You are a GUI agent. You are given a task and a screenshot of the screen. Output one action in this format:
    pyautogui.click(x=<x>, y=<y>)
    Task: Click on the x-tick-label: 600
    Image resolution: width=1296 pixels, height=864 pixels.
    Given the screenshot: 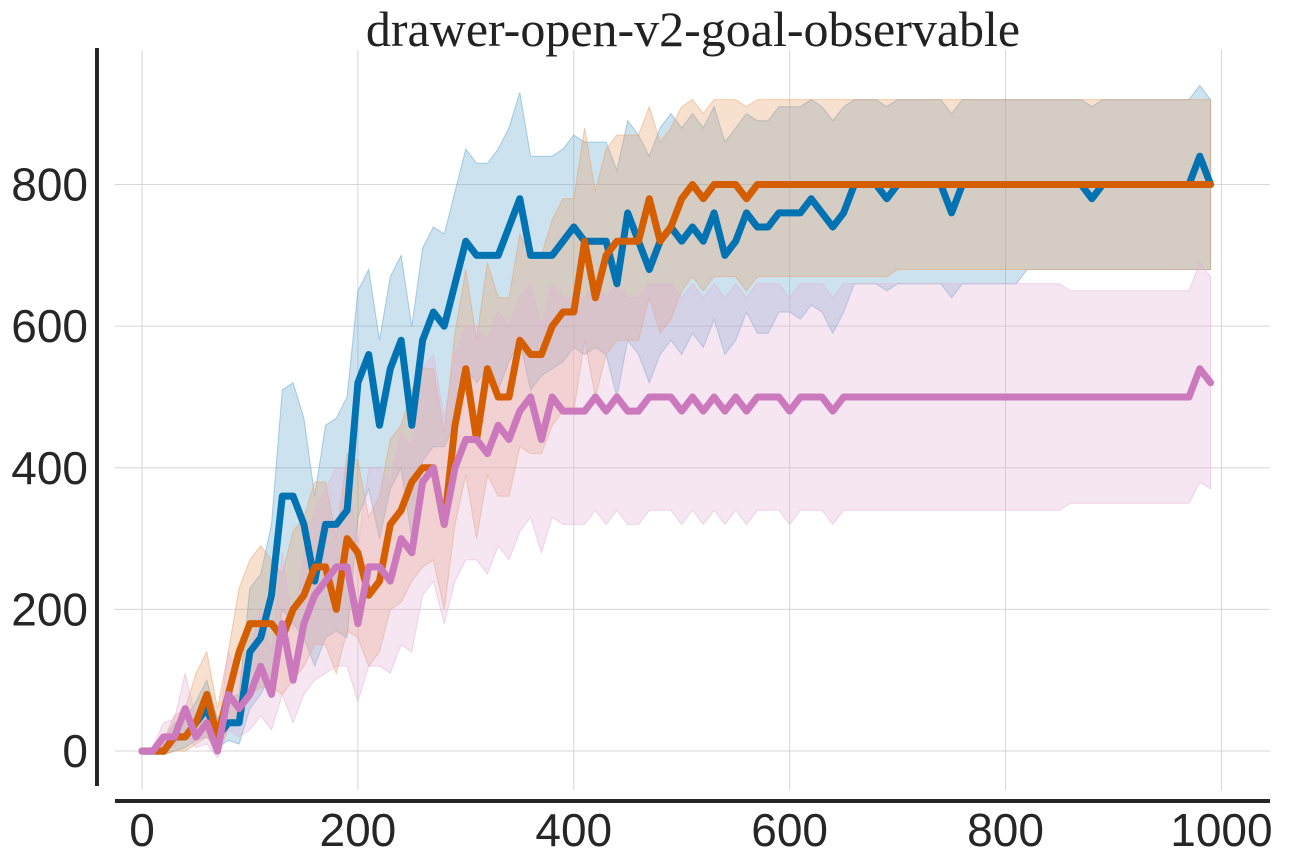 What is the action you would take?
    pyautogui.click(x=789, y=830)
    